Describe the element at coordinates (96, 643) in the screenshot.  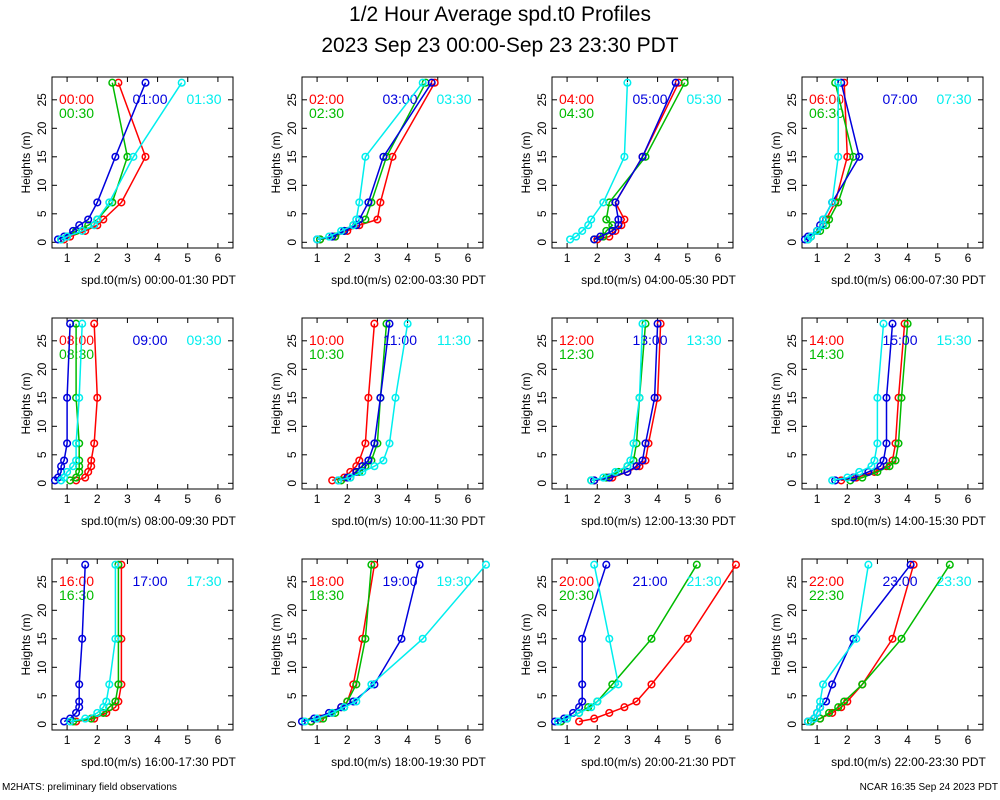
I see `series-line` at that location.